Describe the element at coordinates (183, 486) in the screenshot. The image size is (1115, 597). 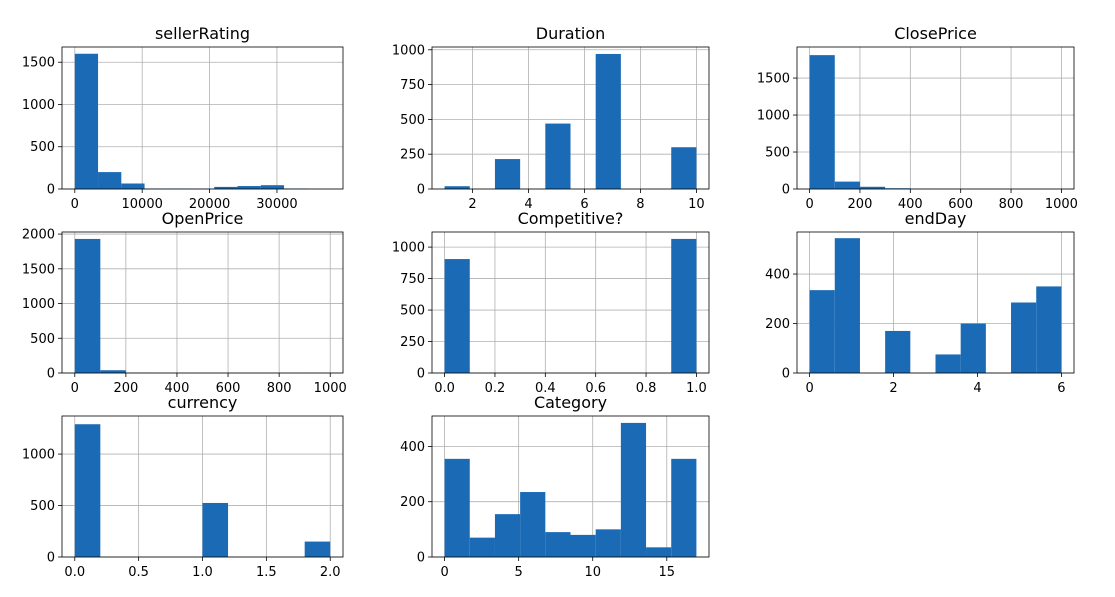
I see `subplot-6: 0.0 0.5 1.0 1.5 2.0 0 500 1000 currency` at that location.